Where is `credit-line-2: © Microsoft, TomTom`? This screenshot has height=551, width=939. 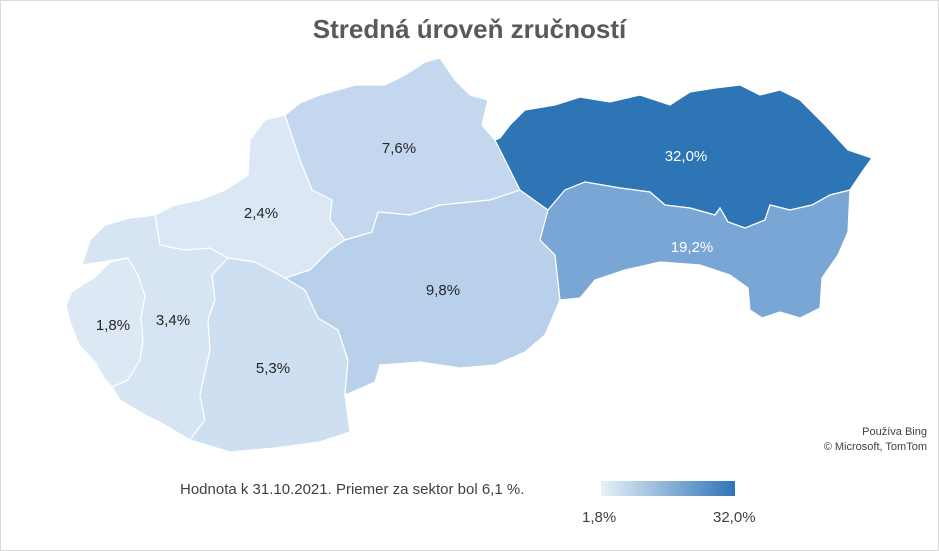 credit-line-2: © Microsoft, TomTom is located at coordinates (875, 447).